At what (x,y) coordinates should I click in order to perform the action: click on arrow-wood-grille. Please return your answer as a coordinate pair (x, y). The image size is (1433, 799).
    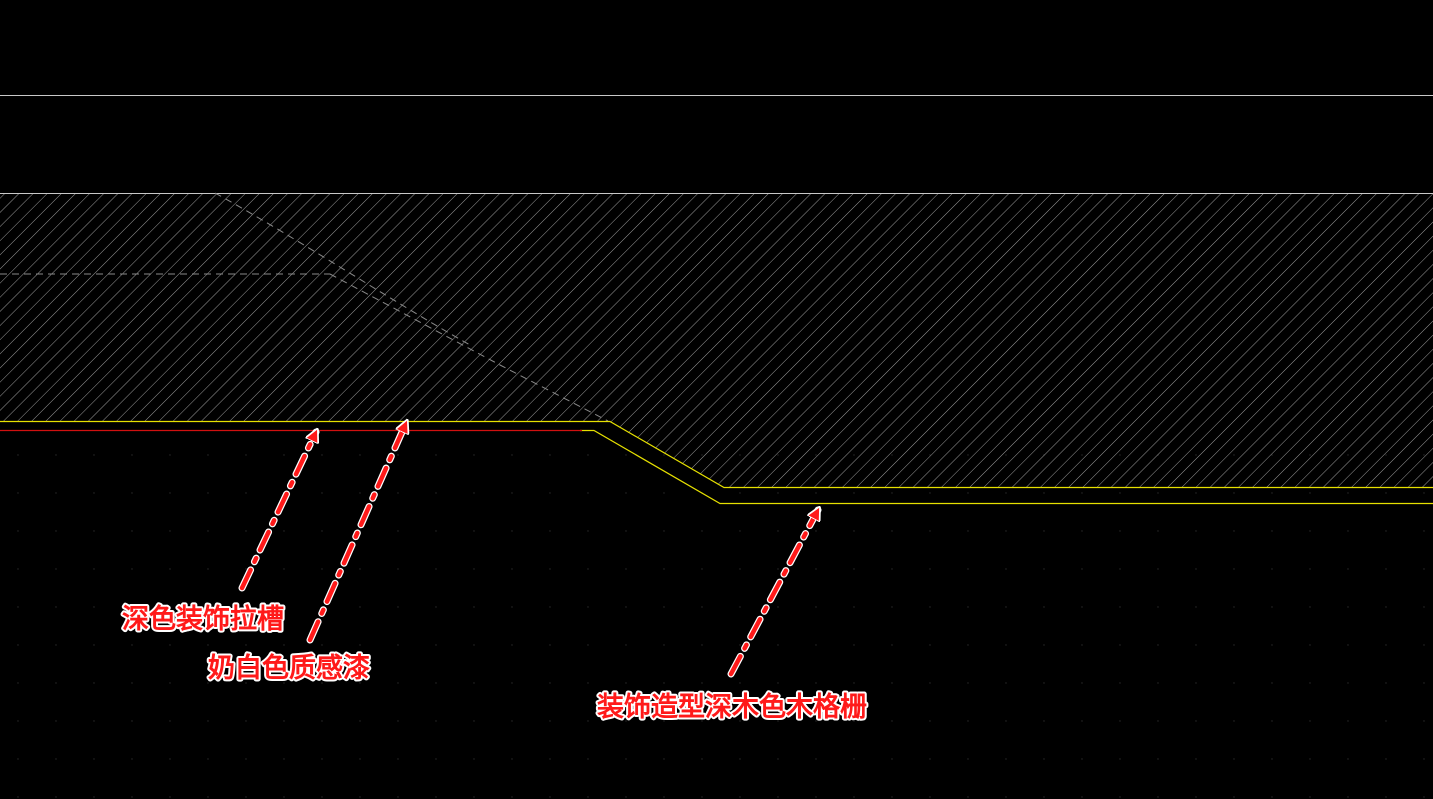
    Looking at the image, I should click on (773, 593).